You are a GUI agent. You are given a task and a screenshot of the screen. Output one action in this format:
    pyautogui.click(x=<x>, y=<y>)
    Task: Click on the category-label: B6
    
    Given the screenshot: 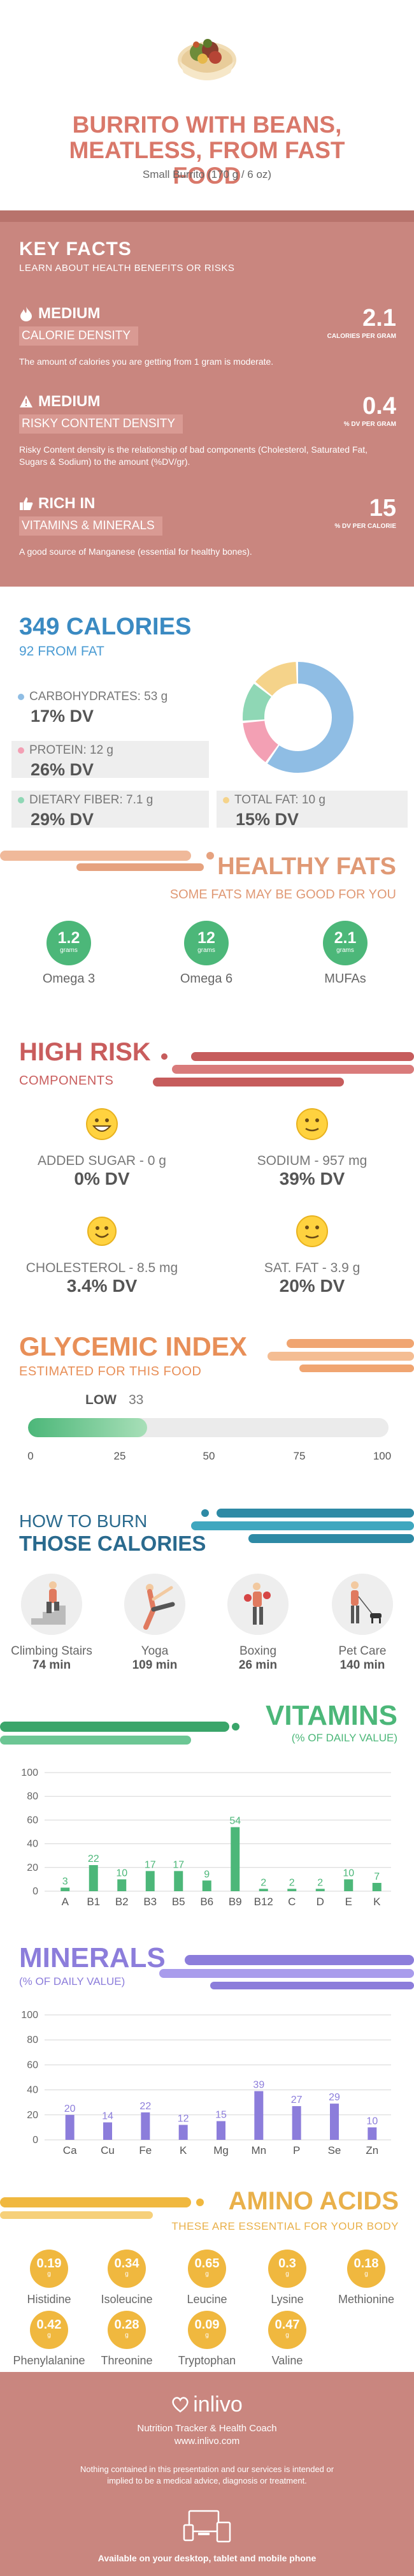 What is the action you would take?
    pyautogui.click(x=207, y=1902)
    